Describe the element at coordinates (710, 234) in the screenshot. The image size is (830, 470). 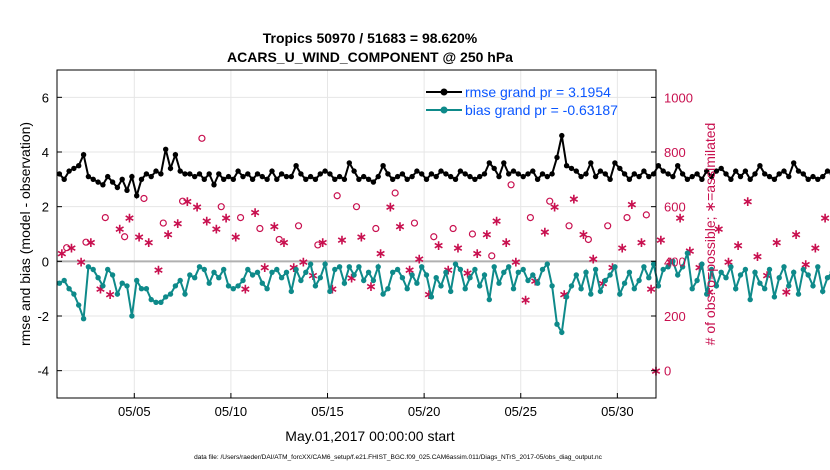
I see `right-y-axis-label: # of obs: o=possible; ∗=assimilated` at that location.